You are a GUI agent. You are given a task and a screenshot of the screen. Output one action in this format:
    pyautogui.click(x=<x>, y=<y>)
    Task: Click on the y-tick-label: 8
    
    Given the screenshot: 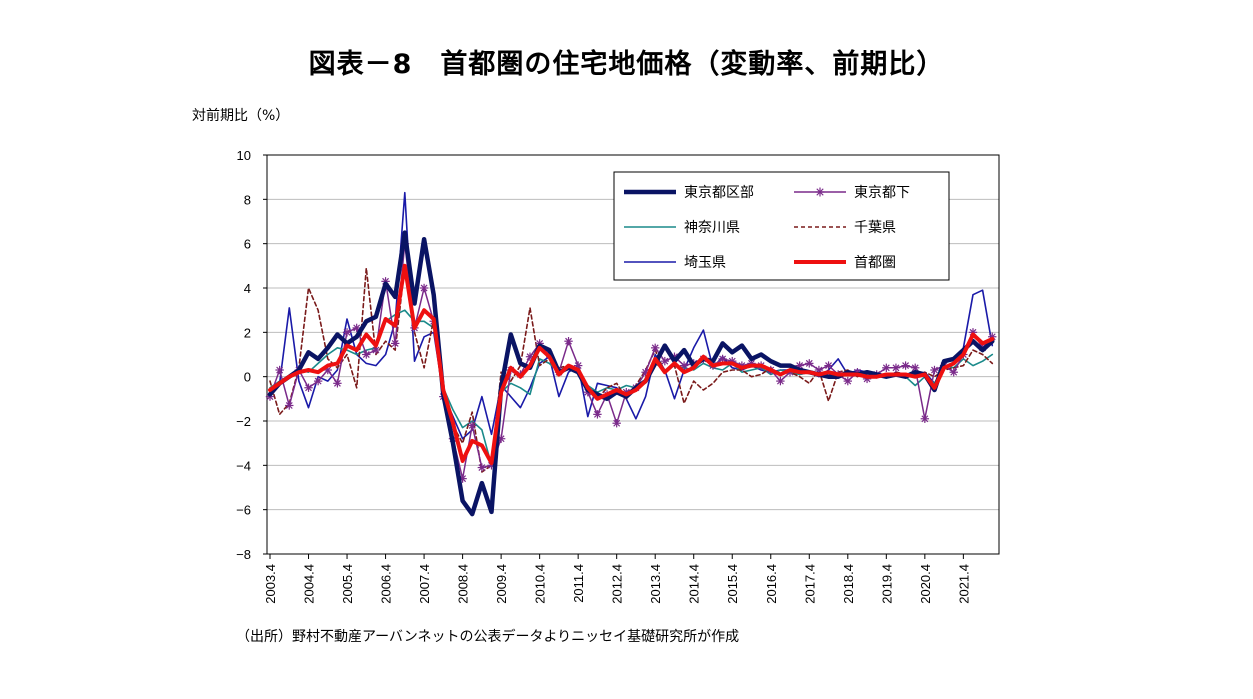 What is the action you would take?
    pyautogui.click(x=247, y=199)
    